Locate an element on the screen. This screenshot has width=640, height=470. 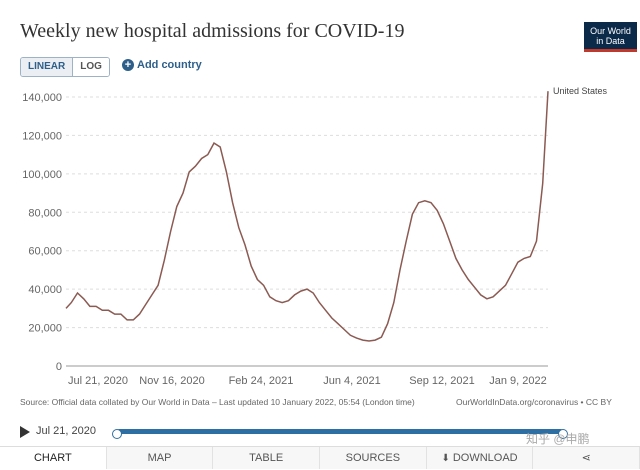
watermark: 知乎 @申鹏 is located at coordinates (558, 439).